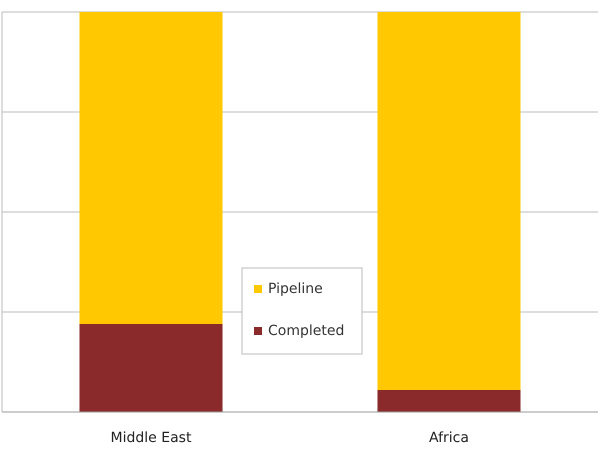  I want to click on x-tick-label: Africa, so click(449, 438).